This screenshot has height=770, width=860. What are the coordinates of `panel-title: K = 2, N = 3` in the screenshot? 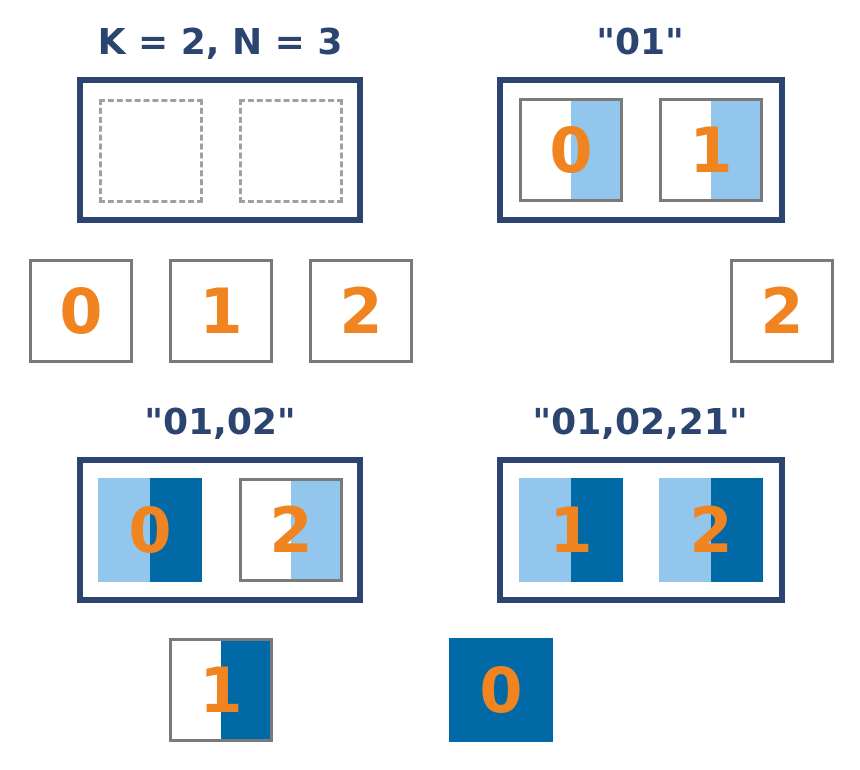 It's located at (220, 42).